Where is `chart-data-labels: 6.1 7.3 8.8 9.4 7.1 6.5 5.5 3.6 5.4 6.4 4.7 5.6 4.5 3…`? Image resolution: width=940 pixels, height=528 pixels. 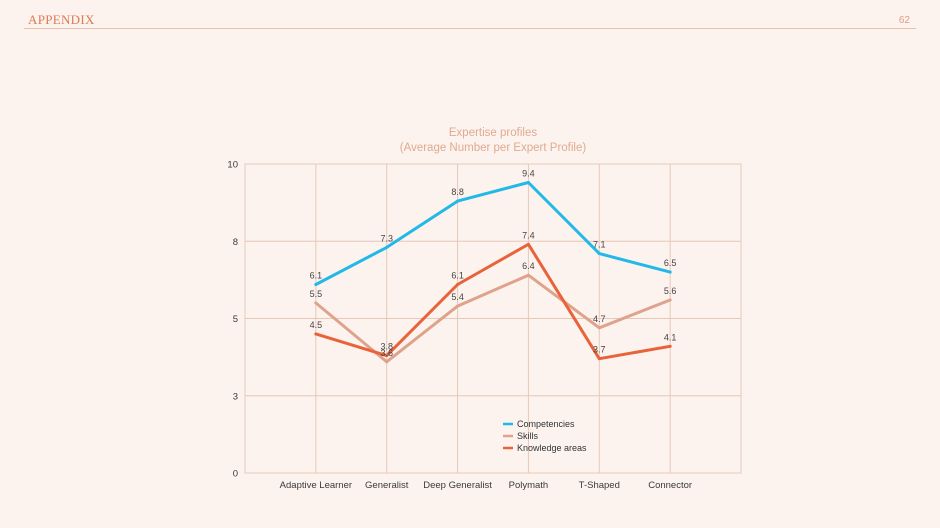
chart-data-labels: 6.1 7.3 8.8 9.4 7.1 6.5 5.5 3.6 5.4 6.4 4.7 5.6 4.5 3… is located at coordinates (493, 263).